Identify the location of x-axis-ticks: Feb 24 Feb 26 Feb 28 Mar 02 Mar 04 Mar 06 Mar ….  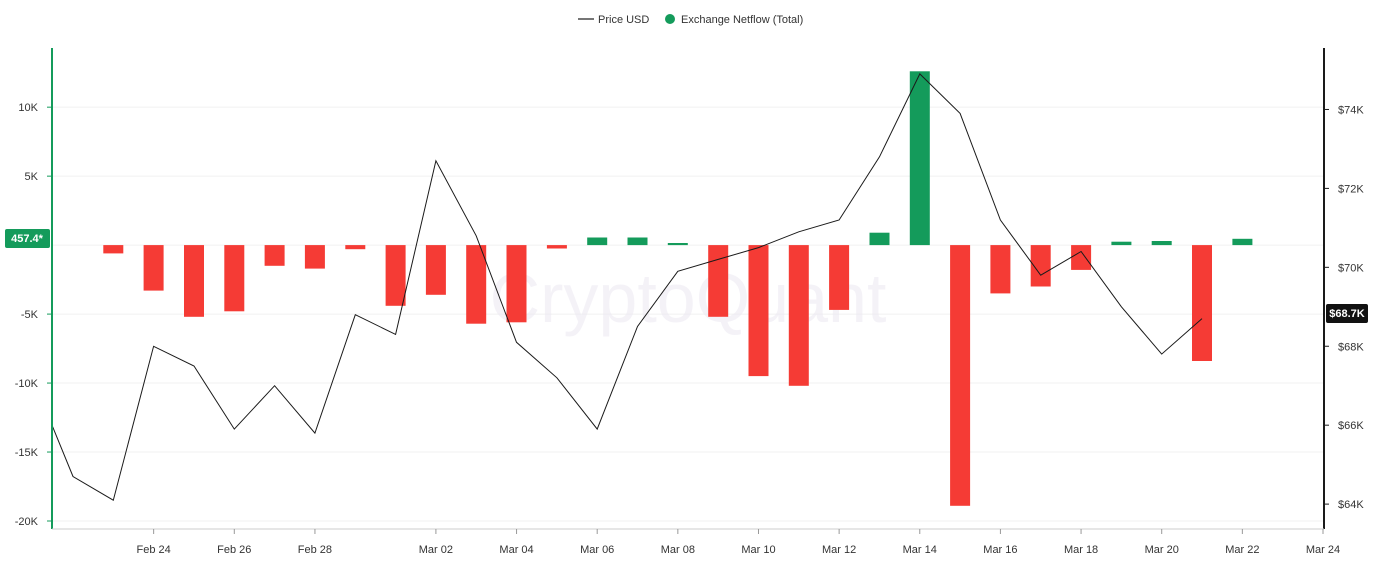
(738, 542).